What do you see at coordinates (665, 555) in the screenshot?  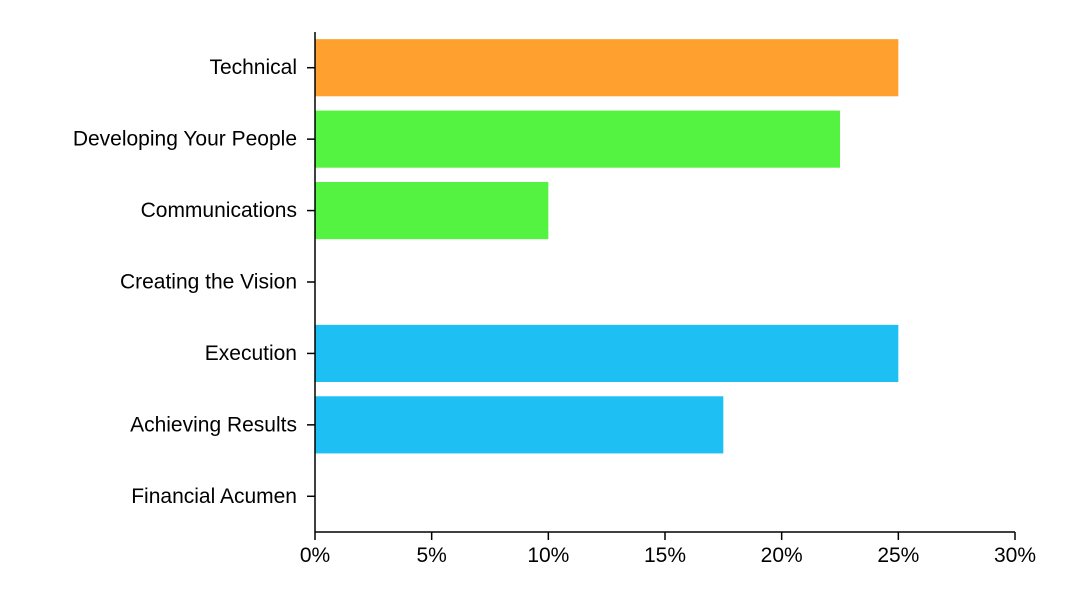 I see `x-tick-label-15: 15%` at bounding box center [665, 555].